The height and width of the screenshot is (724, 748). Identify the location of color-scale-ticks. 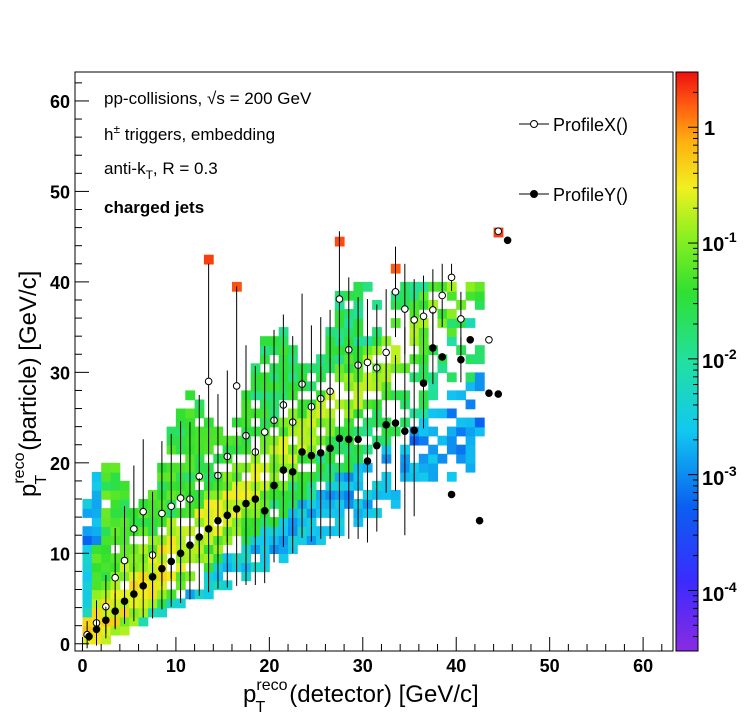
(693, 361).